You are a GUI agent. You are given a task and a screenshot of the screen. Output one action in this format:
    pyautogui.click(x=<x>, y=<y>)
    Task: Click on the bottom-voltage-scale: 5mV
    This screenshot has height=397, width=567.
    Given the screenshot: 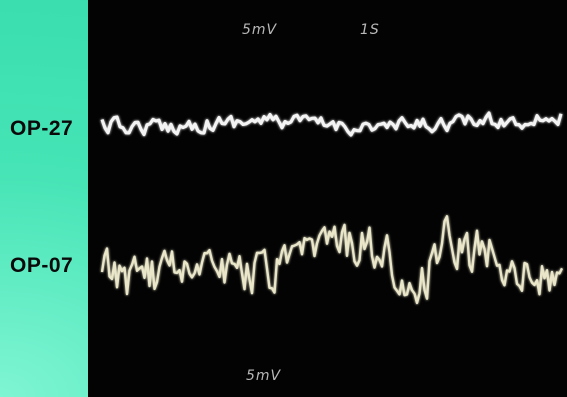 What is the action you would take?
    pyautogui.click(x=264, y=376)
    